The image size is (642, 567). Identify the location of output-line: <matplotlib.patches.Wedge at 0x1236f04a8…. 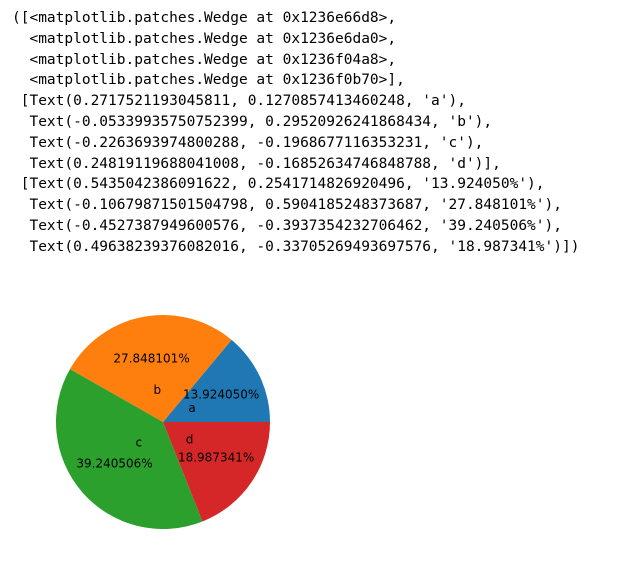
(204, 59).